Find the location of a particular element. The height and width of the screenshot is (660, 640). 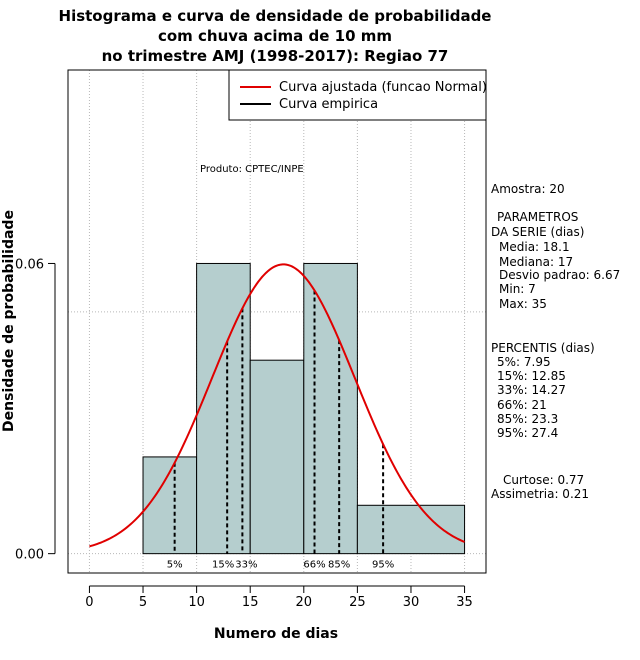

percentile-85: 85%: 23.3 is located at coordinates (528, 419).